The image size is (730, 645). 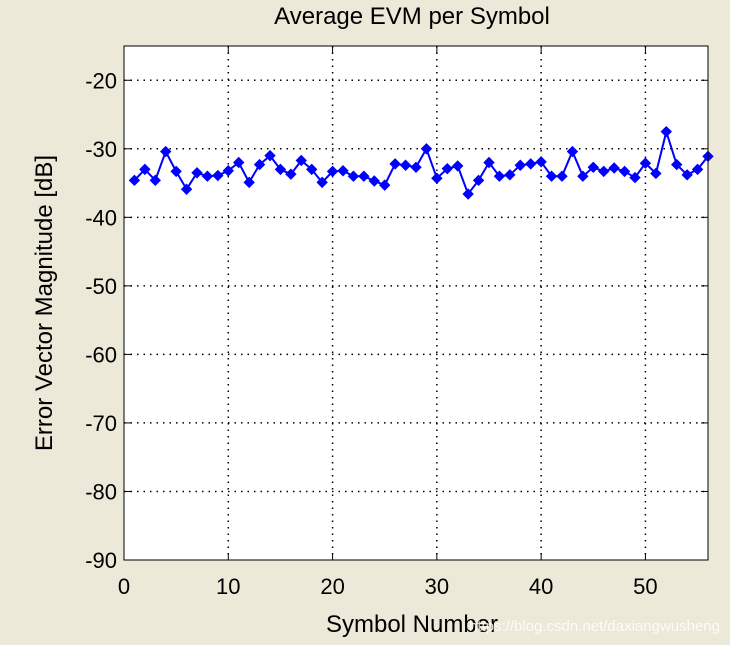 What do you see at coordinates (101, 149) in the screenshot?
I see `y-tick-label: -30` at bounding box center [101, 149].